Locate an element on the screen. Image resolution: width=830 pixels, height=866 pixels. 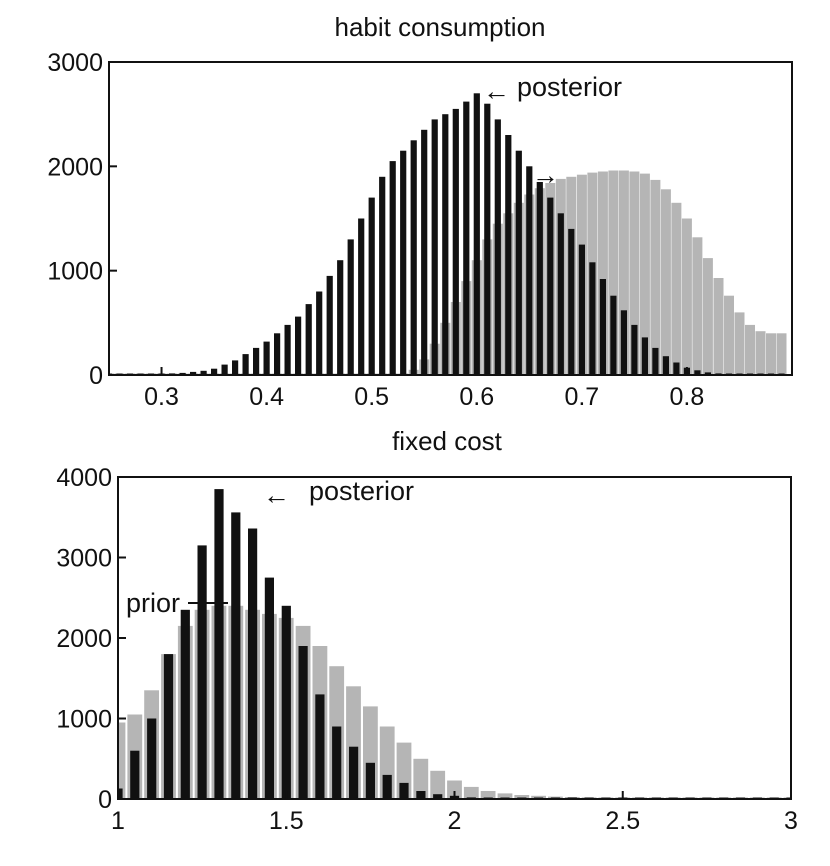
chart1-title: habit consumption is located at coordinates (439, 27).